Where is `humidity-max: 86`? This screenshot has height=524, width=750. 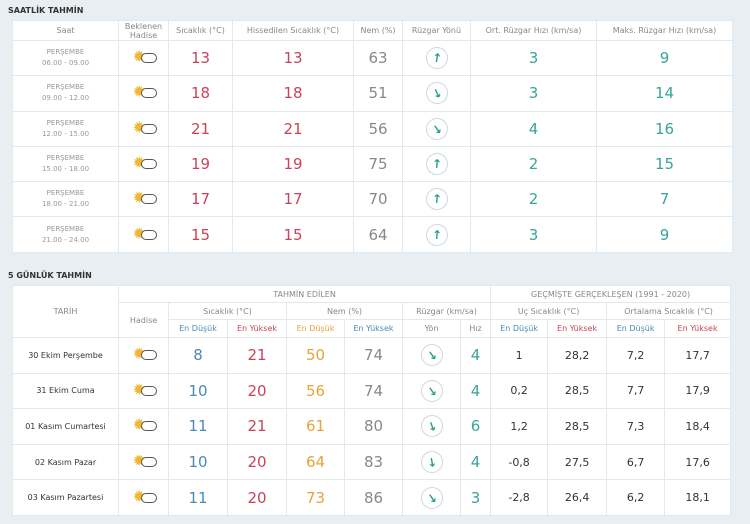
humidity-max: 86 is located at coordinates (373, 497).